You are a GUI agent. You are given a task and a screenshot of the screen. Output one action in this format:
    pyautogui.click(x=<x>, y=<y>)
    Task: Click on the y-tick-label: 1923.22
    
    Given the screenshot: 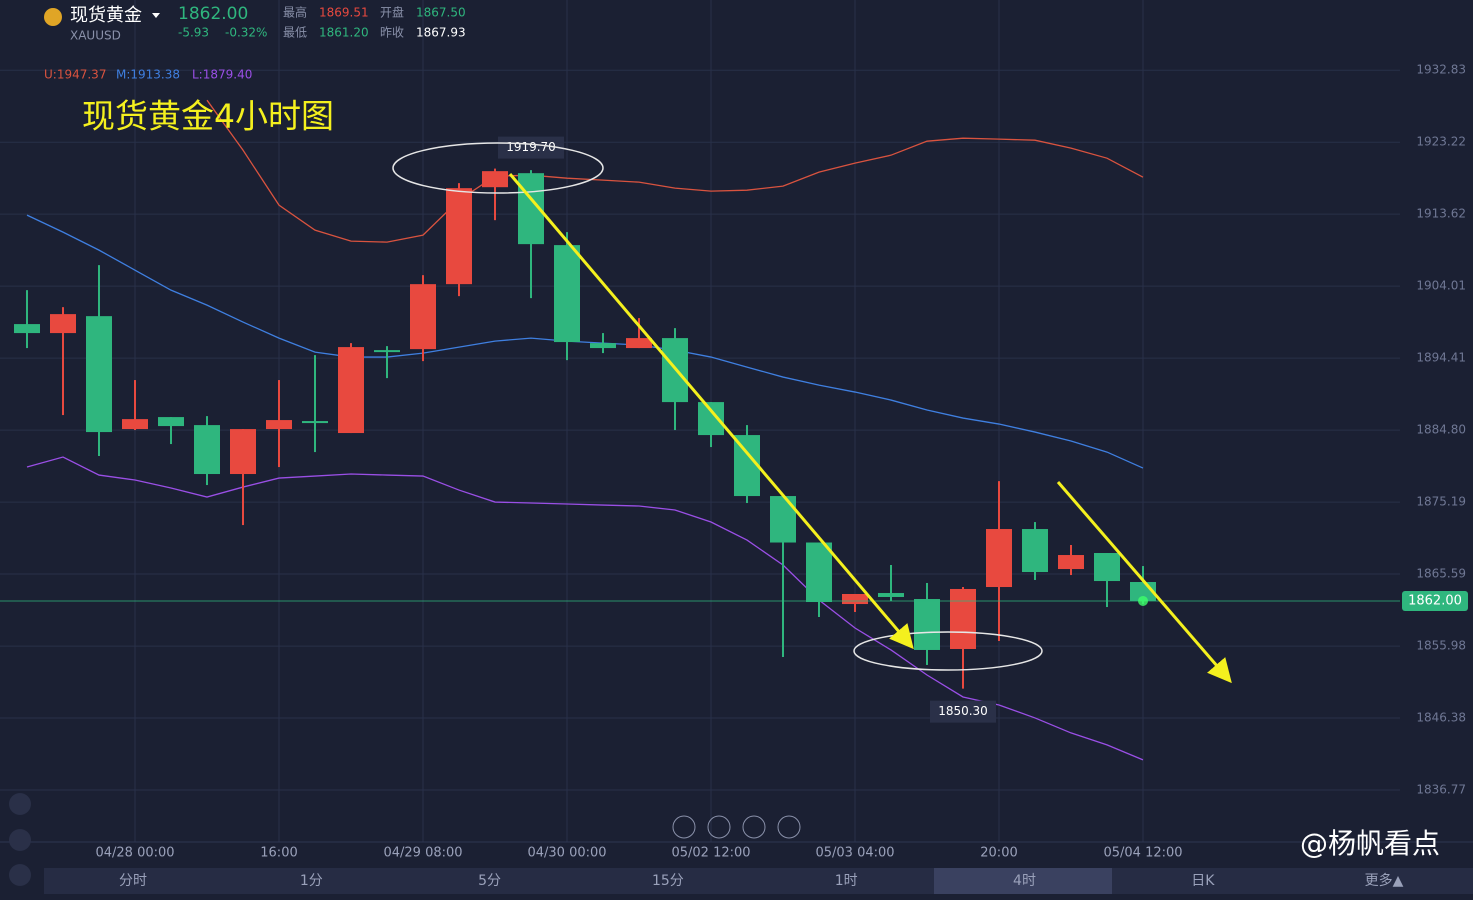 What is the action you would take?
    pyautogui.click(x=1441, y=142)
    